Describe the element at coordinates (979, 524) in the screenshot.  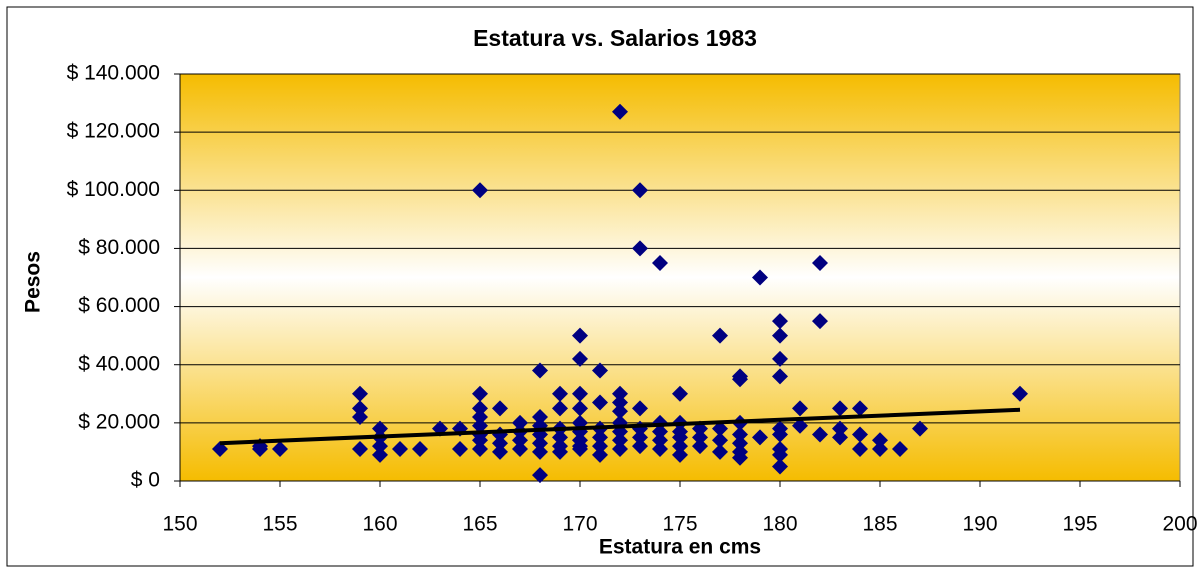
I see `x-tick-label: 190` at that location.